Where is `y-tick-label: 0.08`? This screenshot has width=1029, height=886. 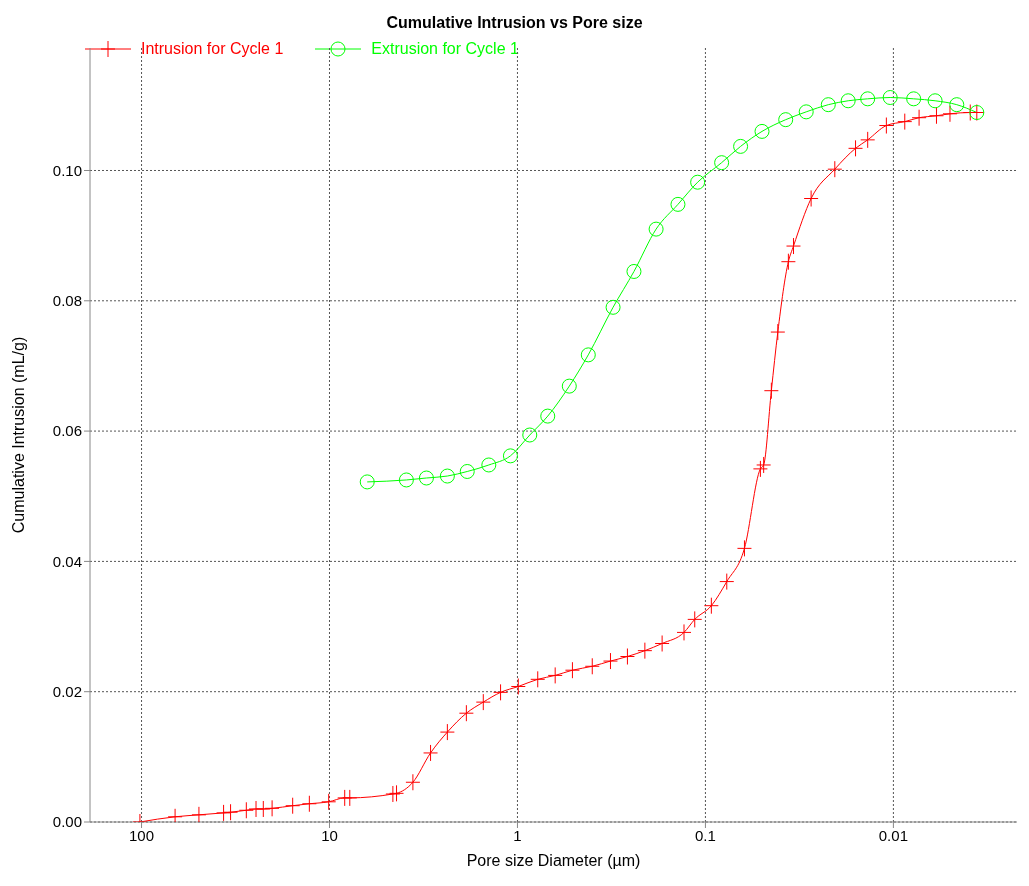 y-tick-label: 0.08 is located at coordinates (67, 301).